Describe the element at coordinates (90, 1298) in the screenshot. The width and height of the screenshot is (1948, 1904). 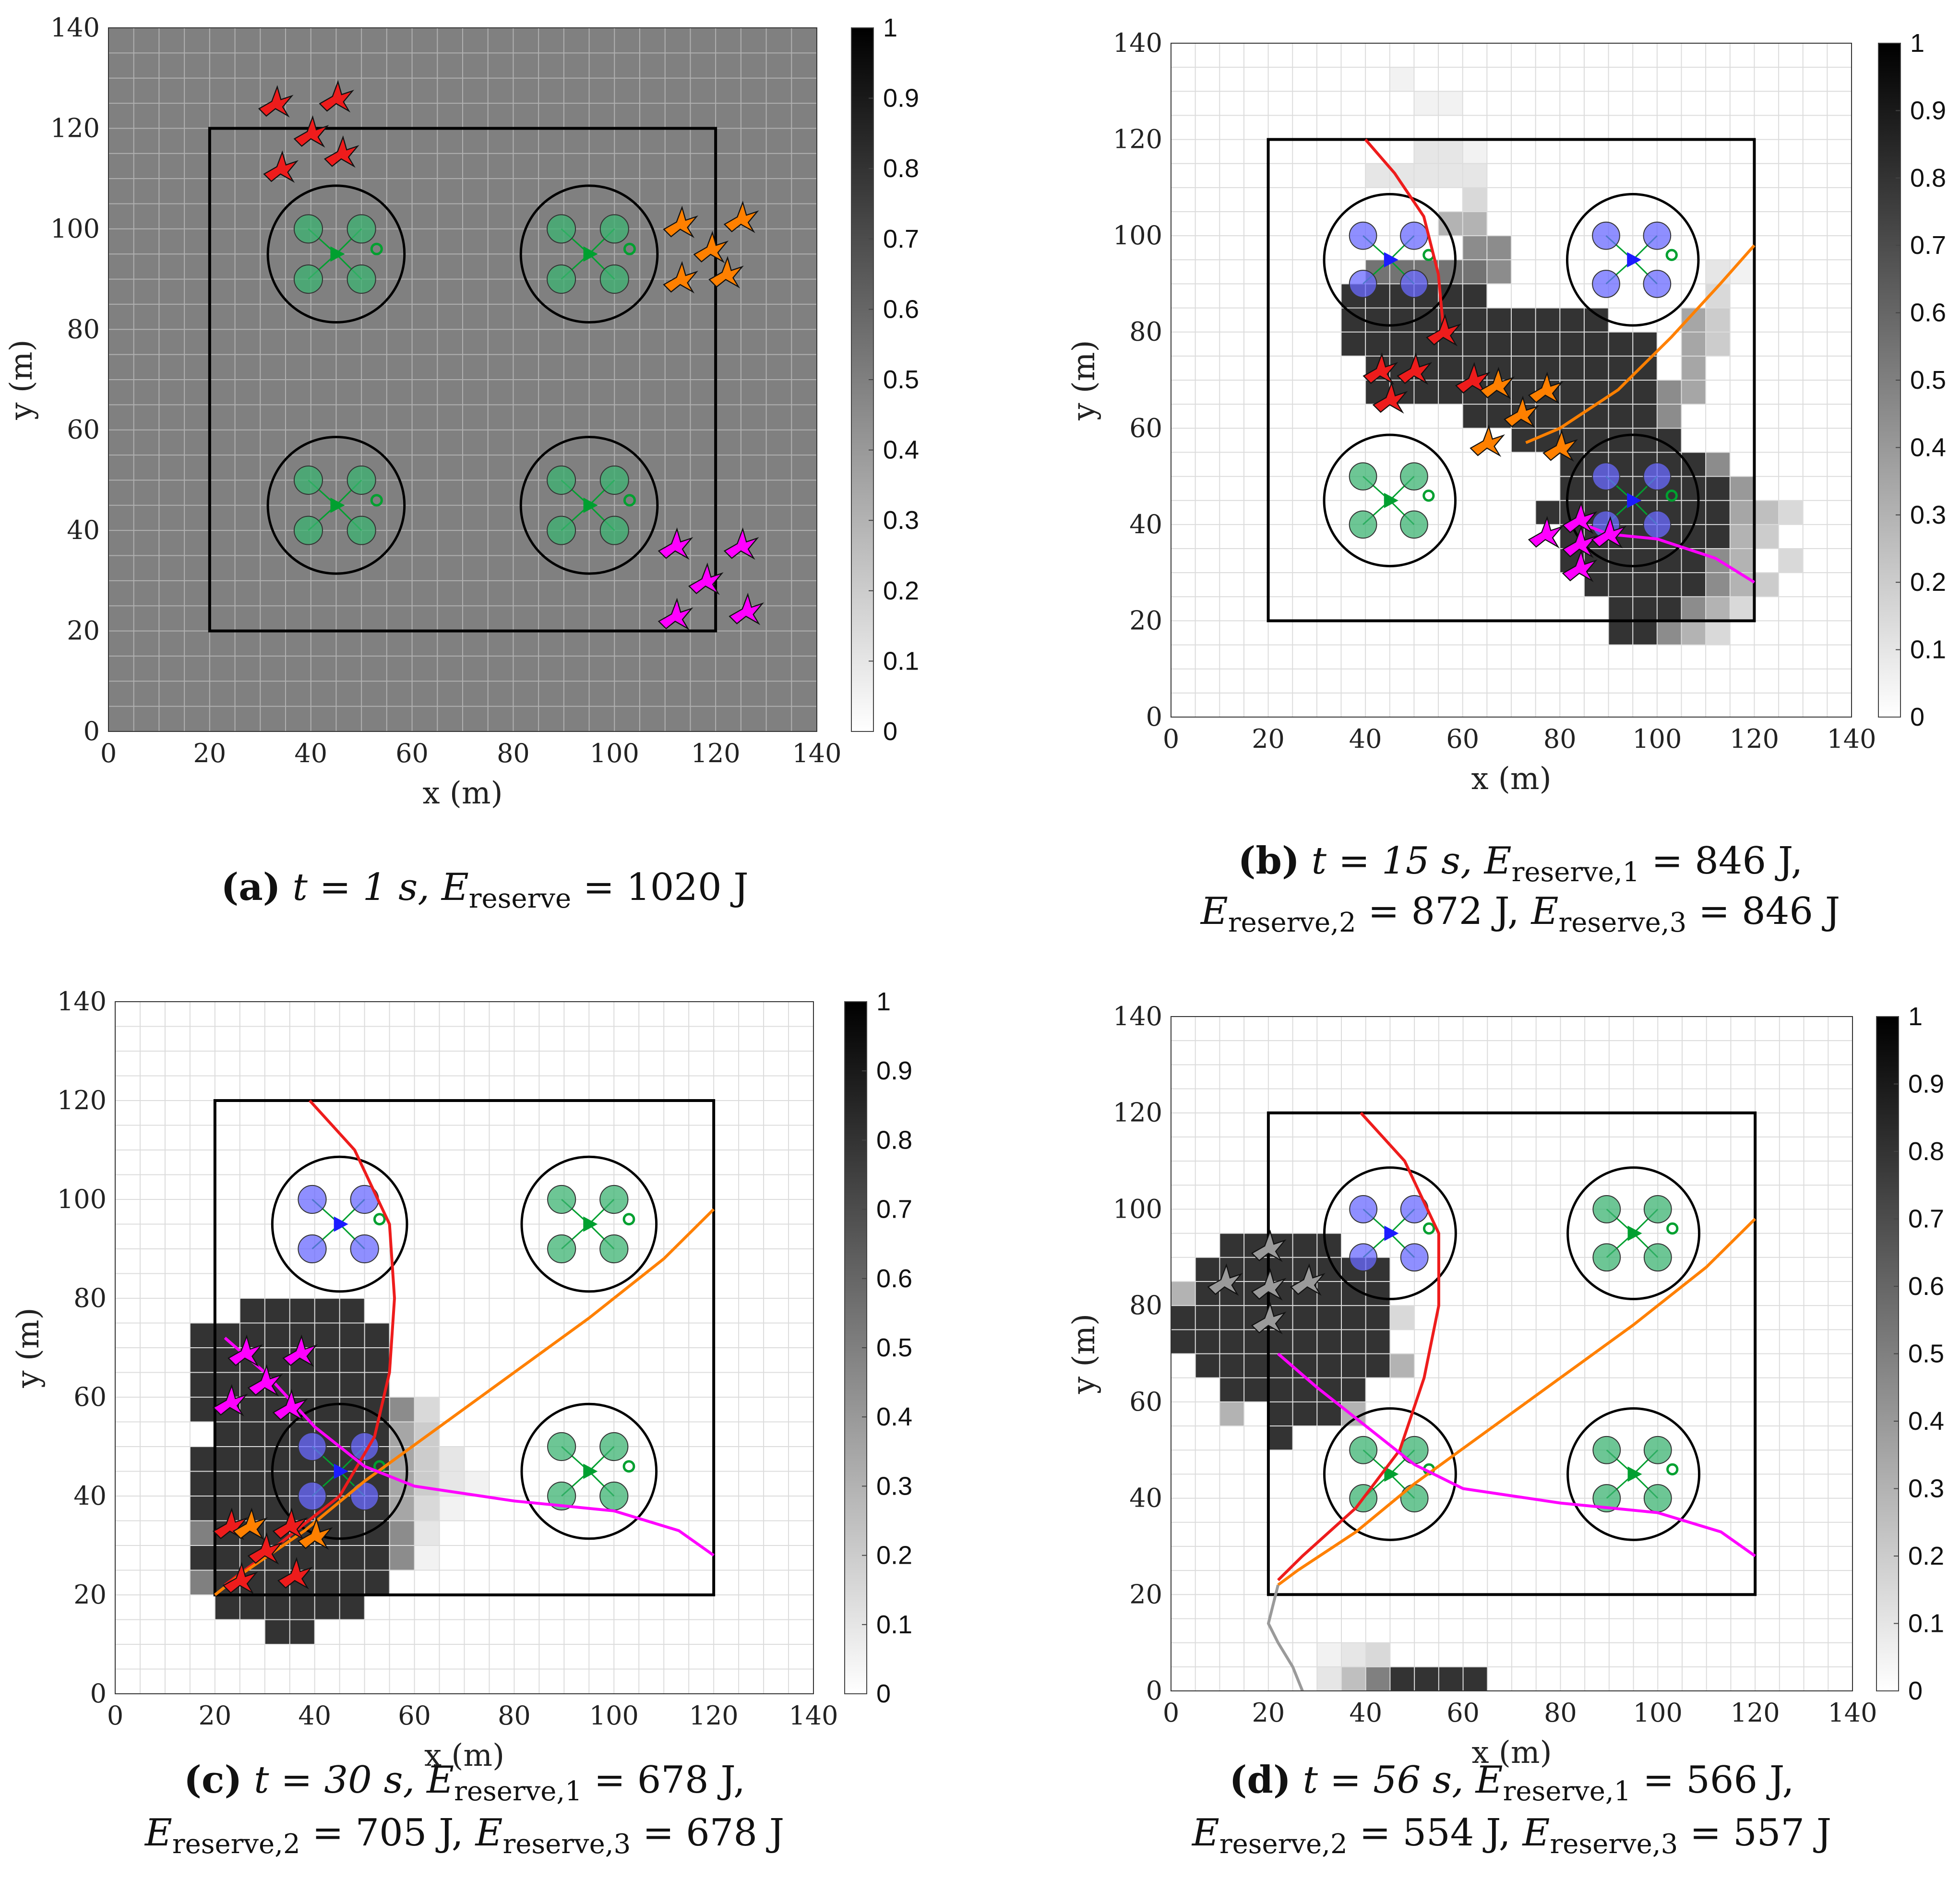
I see `y-tick-label: 80` at that location.